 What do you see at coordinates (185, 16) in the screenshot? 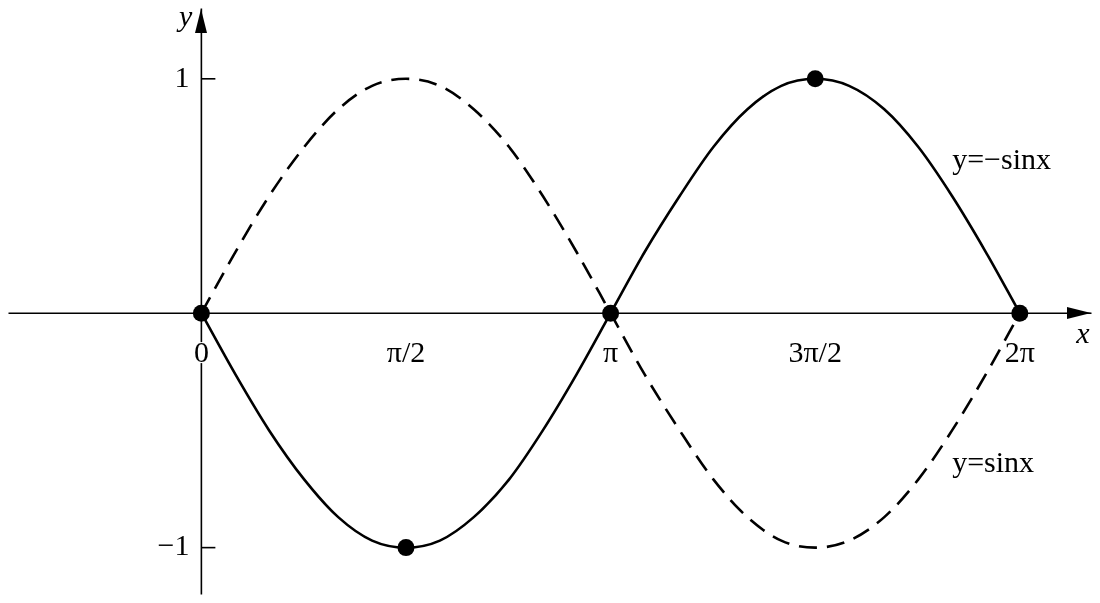
I see `y-axis-title: y` at bounding box center [185, 16].